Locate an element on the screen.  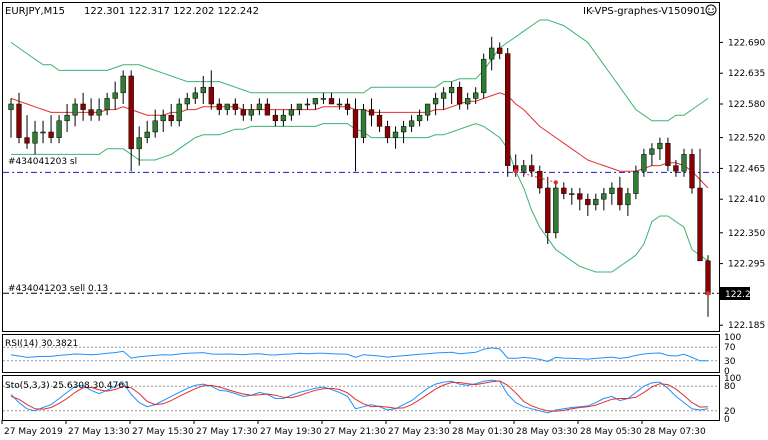
broker-name: IK-VPS-graphes-V150901 is located at coordinates (644, 11).